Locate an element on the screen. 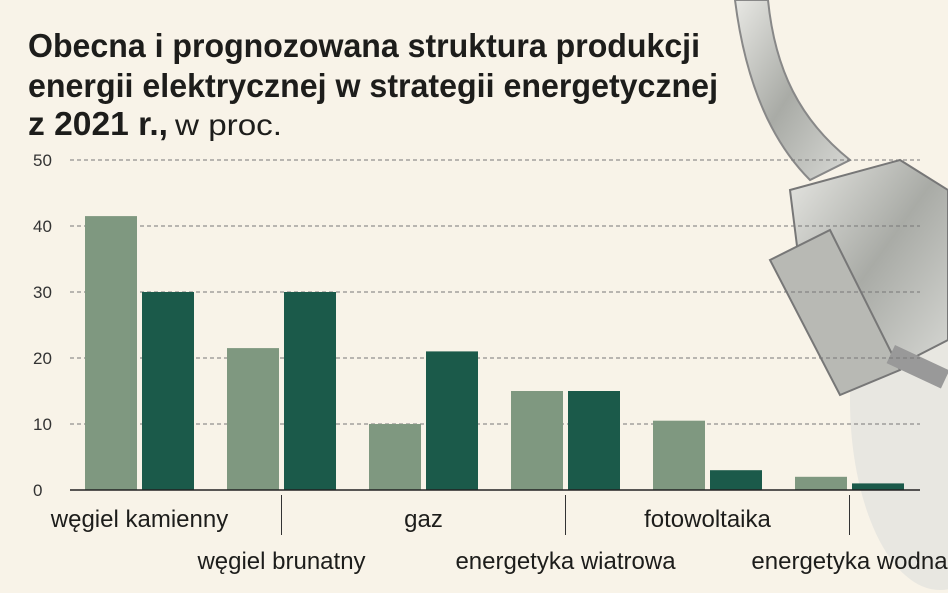 Image resolution: width=948 pixels, height=593 pixels. x-tick-label: fotowoltaika is located at coordinates (707, 519).